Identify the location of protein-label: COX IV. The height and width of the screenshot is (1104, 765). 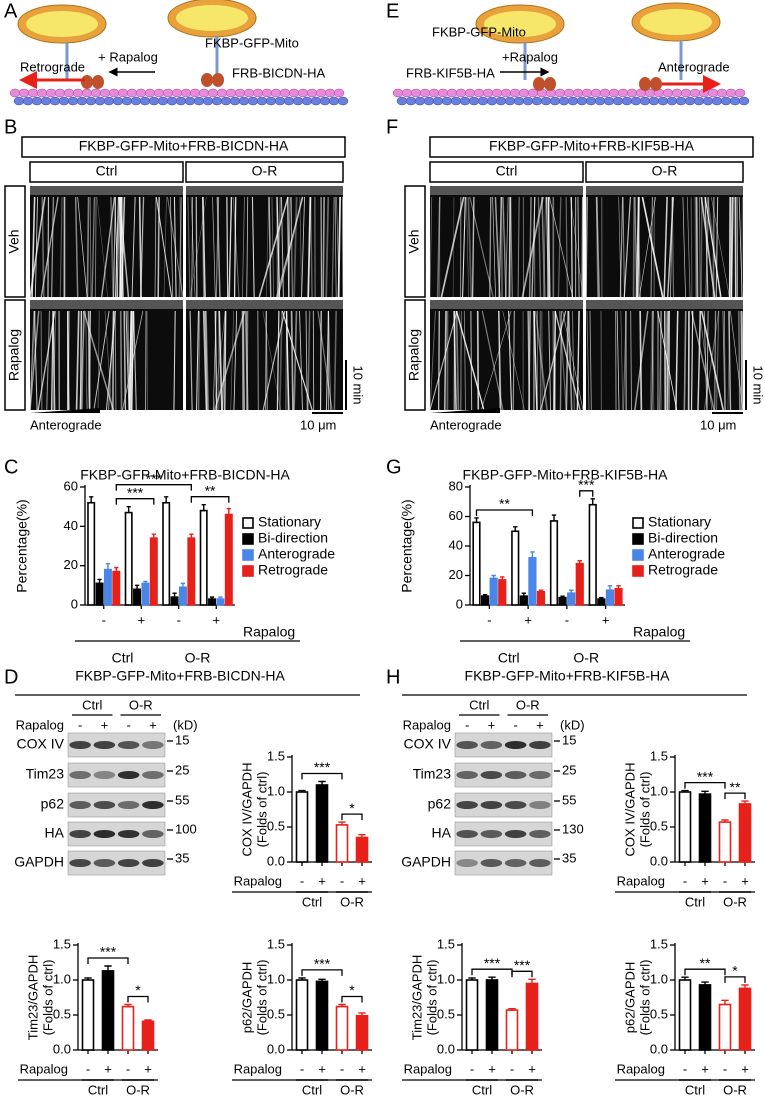
(428, 744).